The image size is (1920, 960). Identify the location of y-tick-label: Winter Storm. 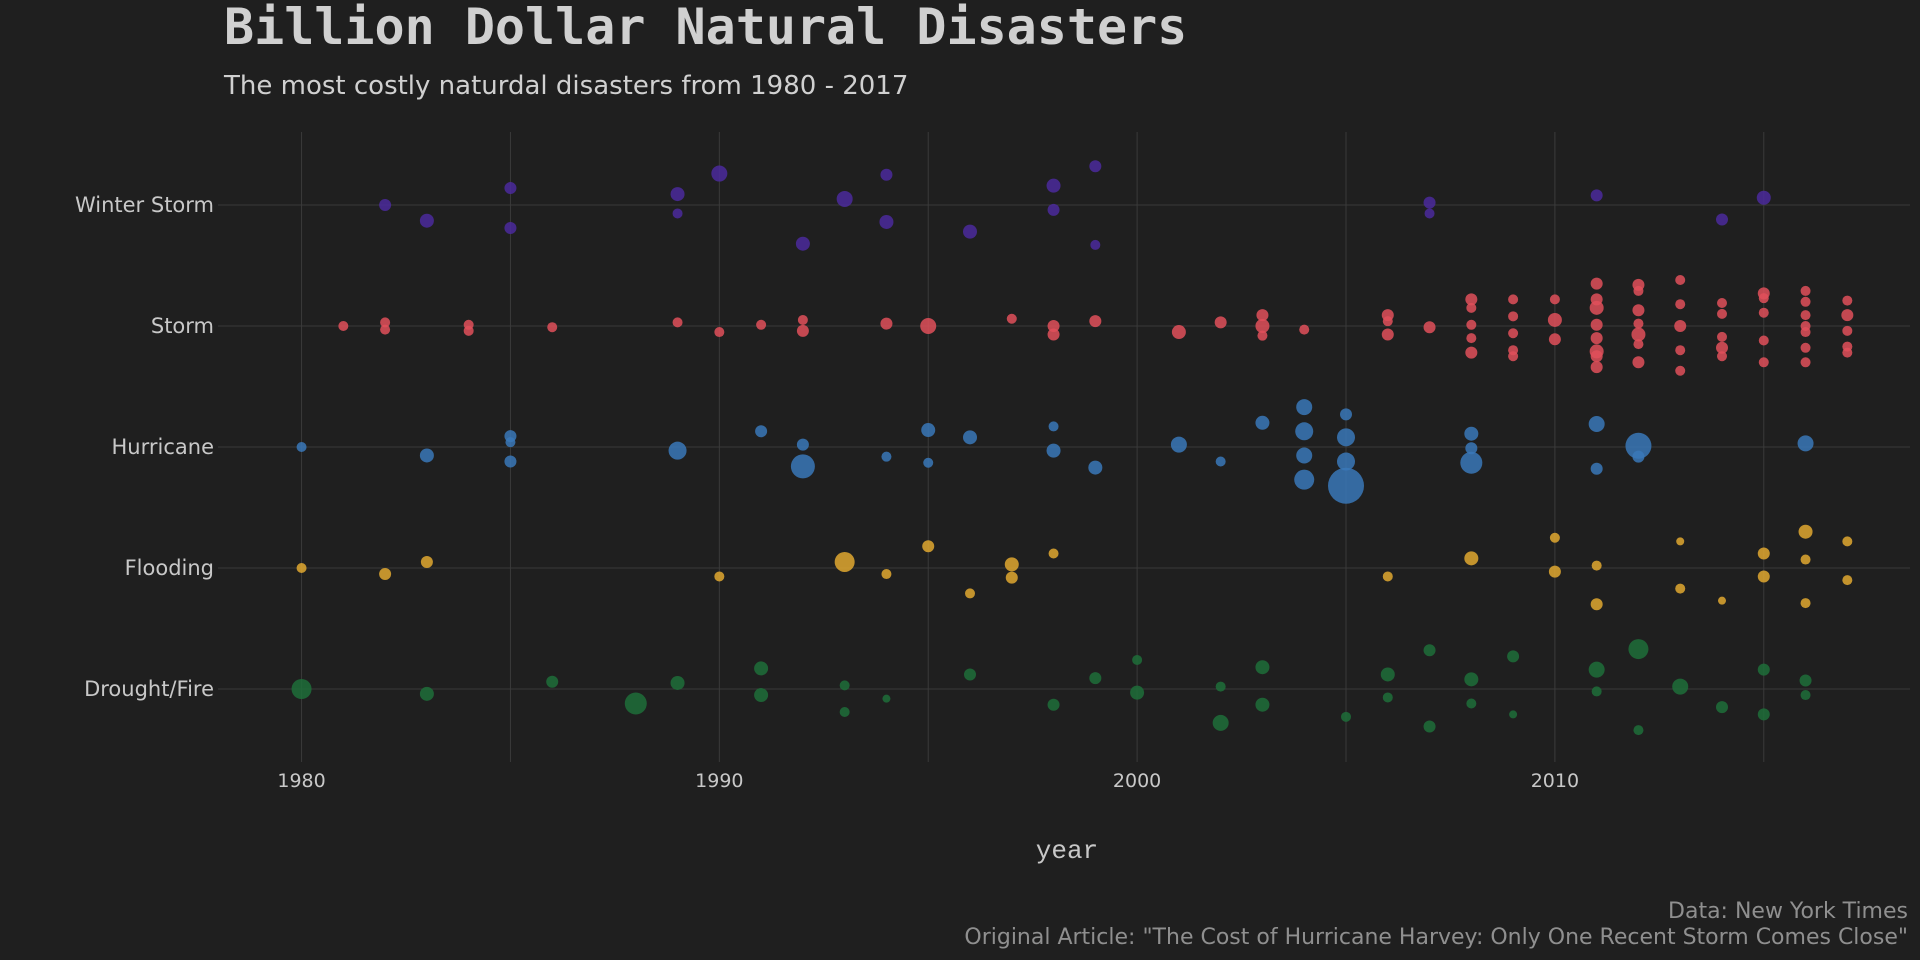
(144, 205).